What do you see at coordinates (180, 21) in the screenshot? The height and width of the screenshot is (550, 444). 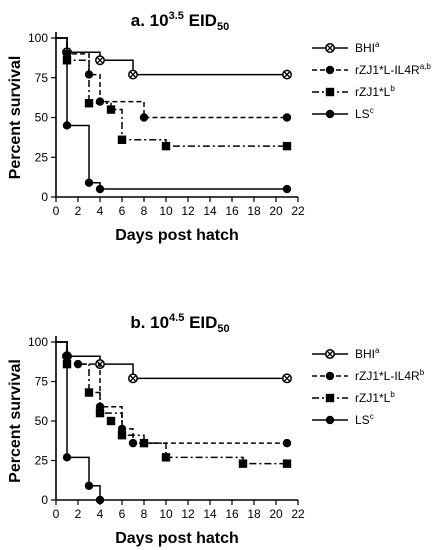 I see `chart-title: a. 103.5 EID50` at bounding box center [180, 21].